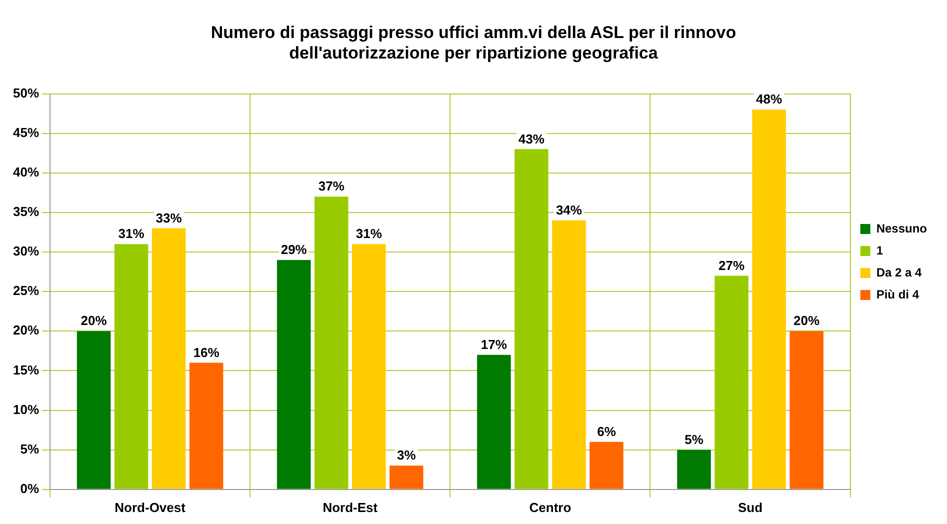 The height and width of the screenshot is (524, 947). What do you see at coordinates (406, 455) in the screenshot?
I see `data-label: 3%` at bounding box center [406, 455].